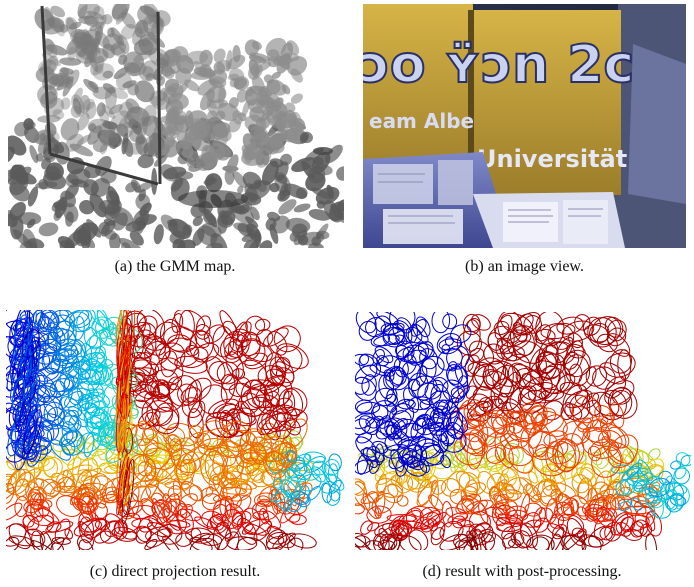  What do you see at coordinates (175, 266) in the screenshot?
I see `caption-a: (a) the GMM map.` at bounding box center [175, 266].